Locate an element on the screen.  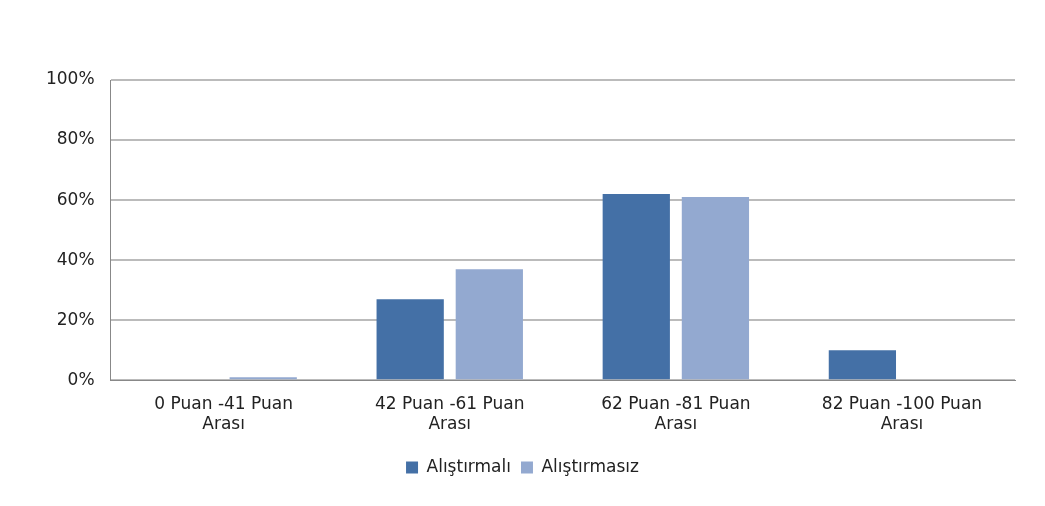
x-tick-label: 0 Puan -41 Puan Arası is located at coordinates (223, 413).